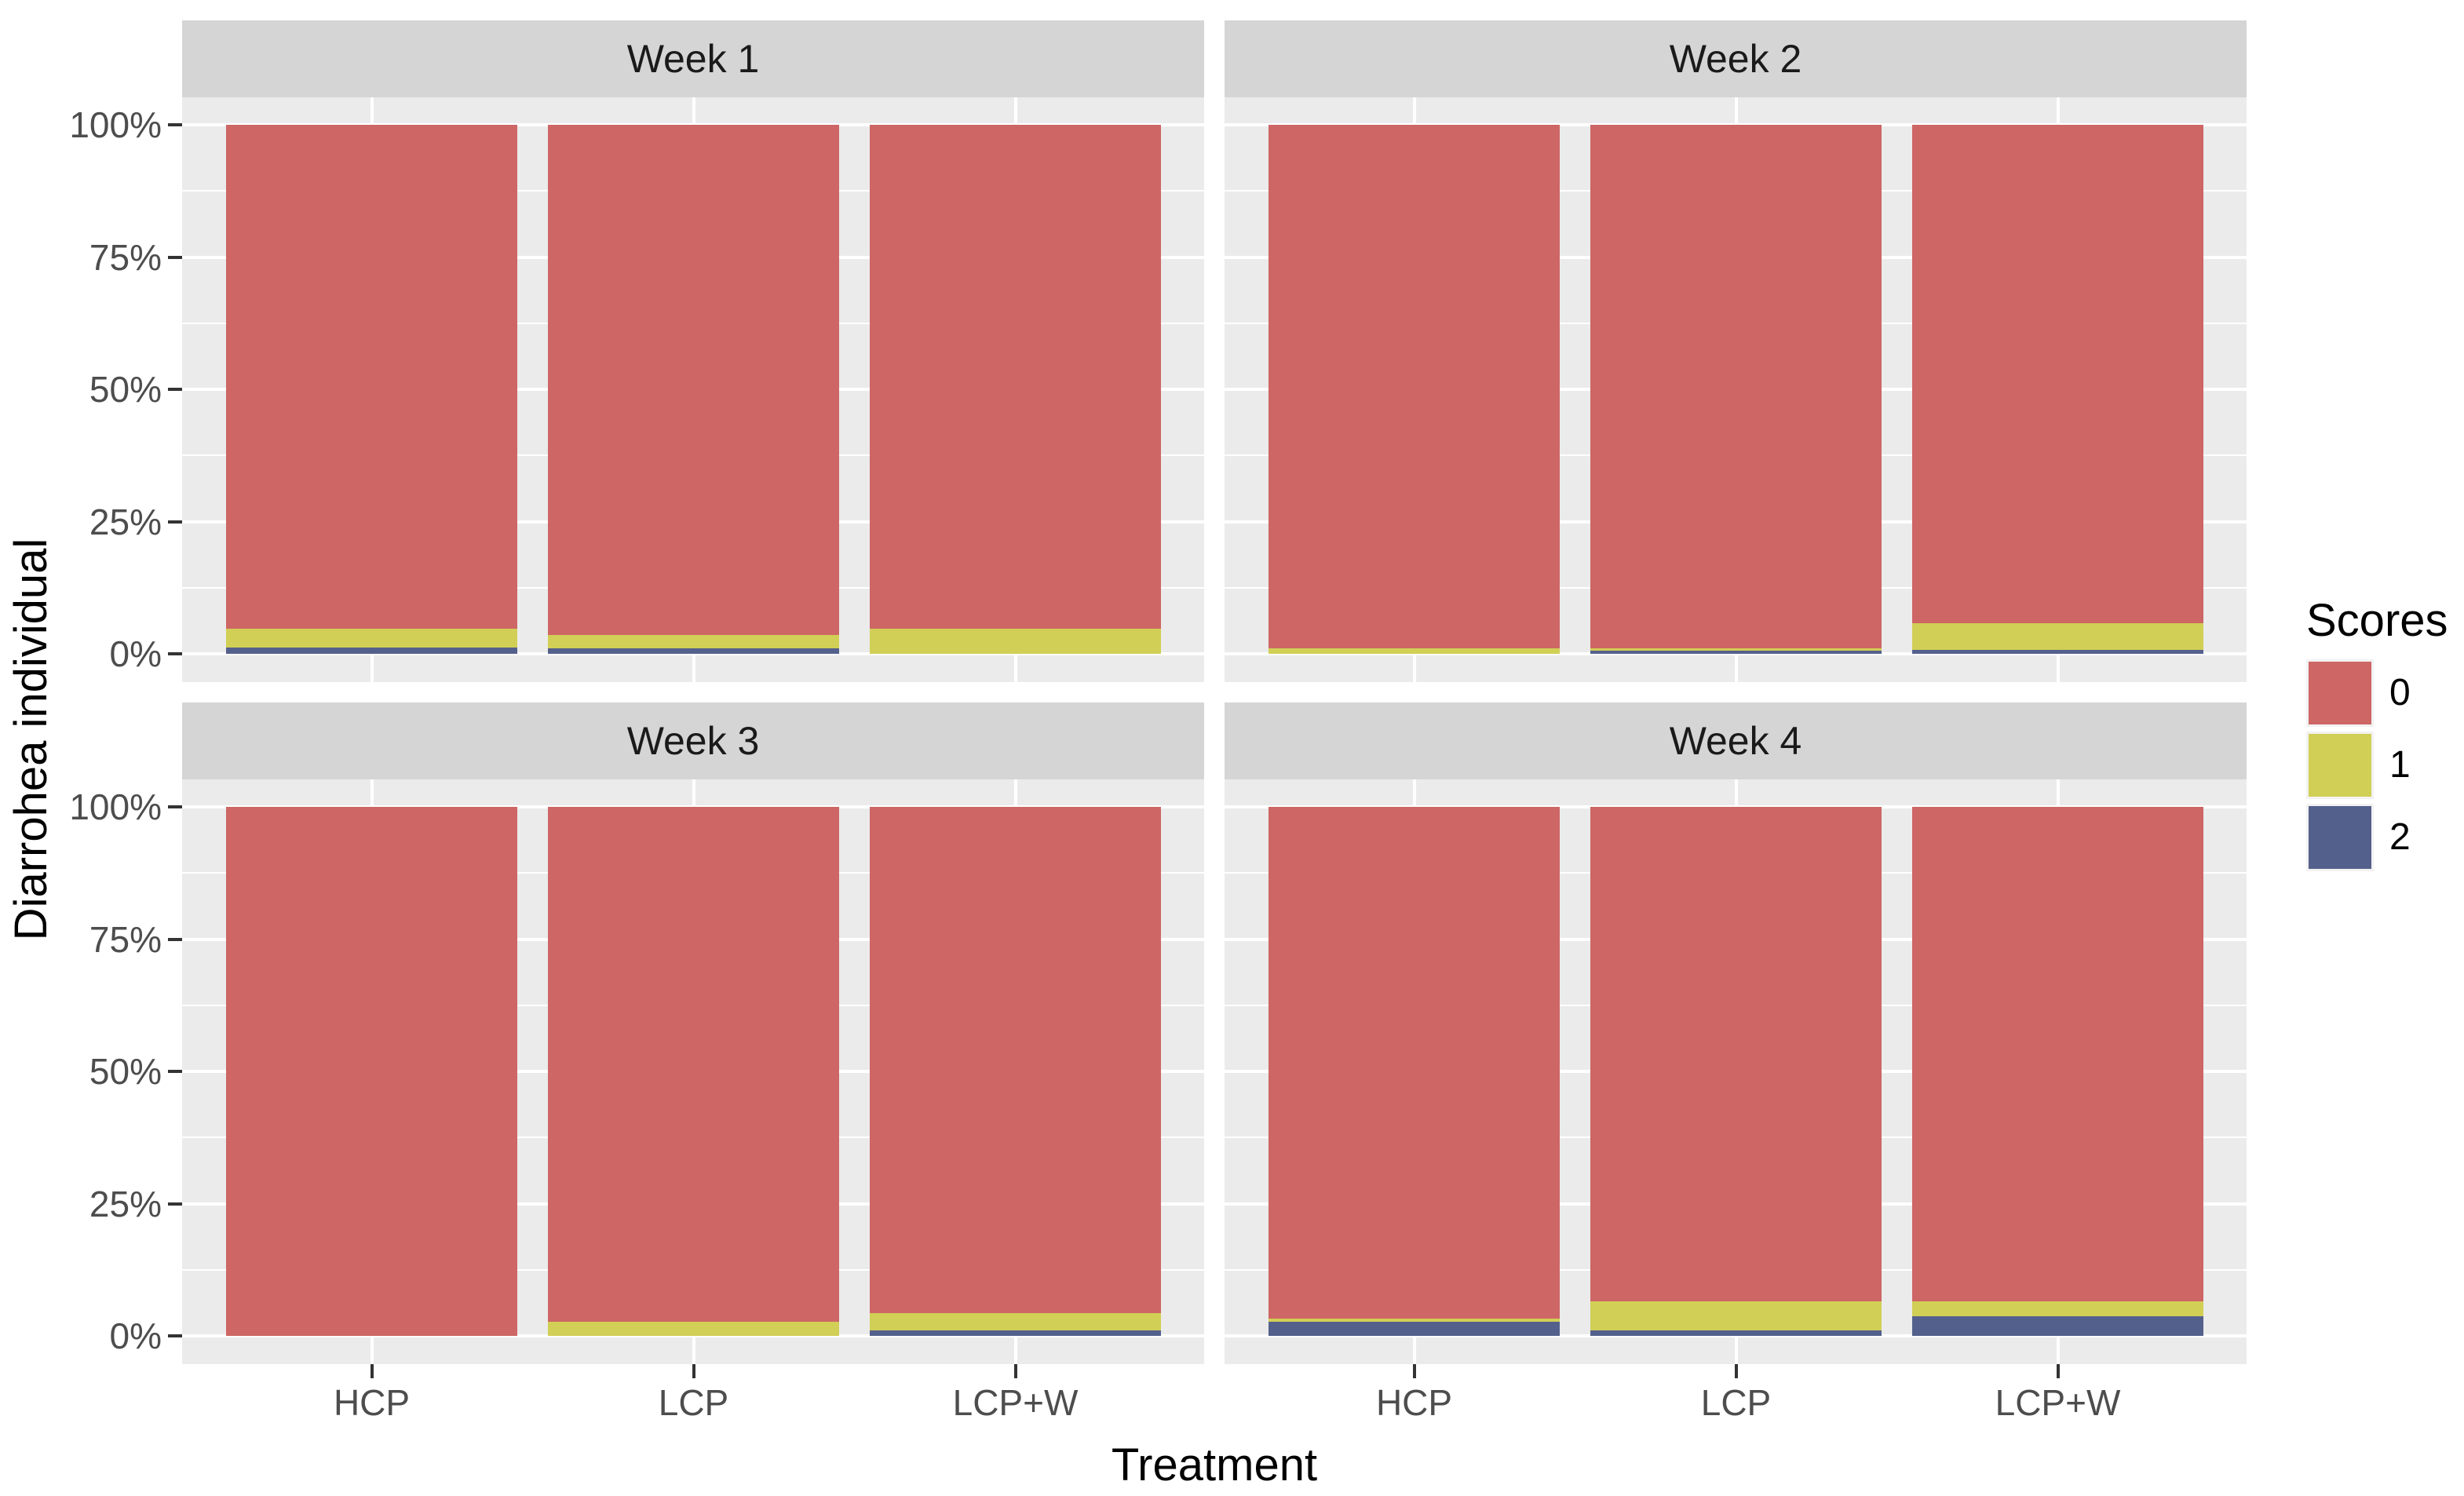  I want to click on legend-title: Scores, so click(2377, 621).